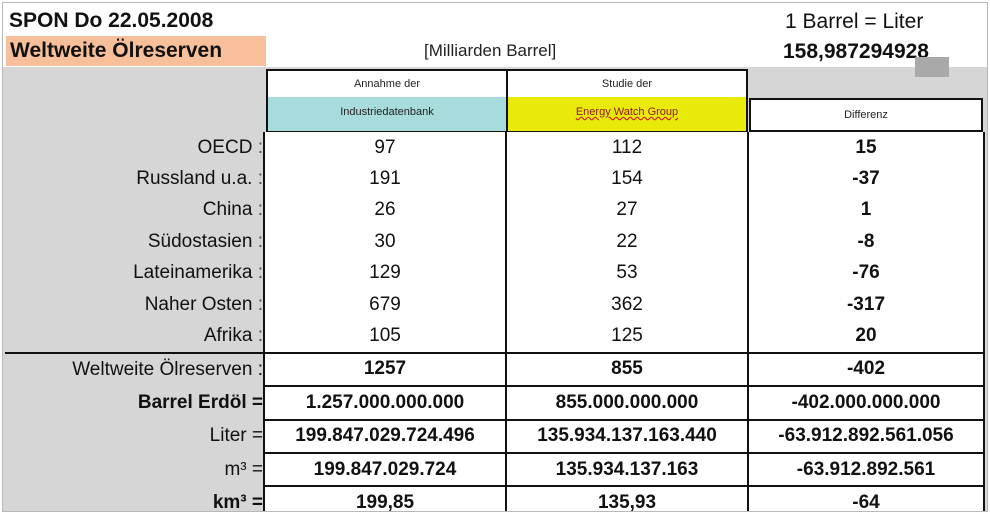 This screenshot has width=990, height=514. I want to click on column-header-industriedatenbank: Annahme der Industriedatenbank, so click(387, 101).